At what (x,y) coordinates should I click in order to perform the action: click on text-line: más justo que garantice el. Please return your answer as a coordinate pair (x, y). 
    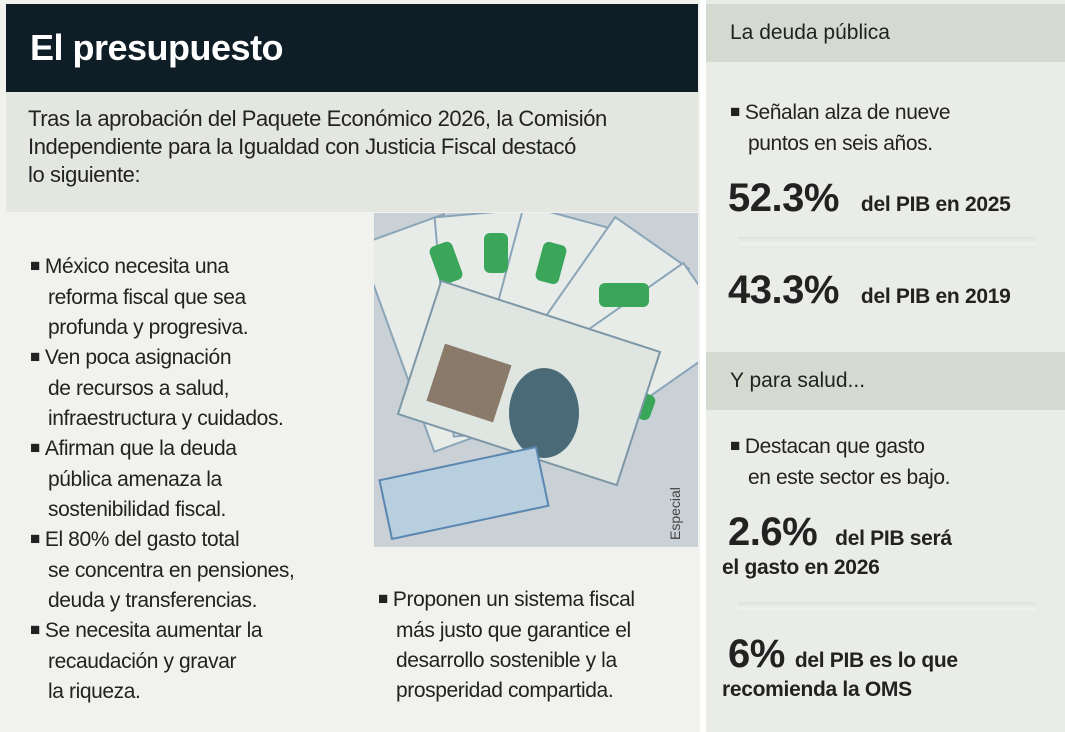
    Looking at the image, I should click on (513, 630).